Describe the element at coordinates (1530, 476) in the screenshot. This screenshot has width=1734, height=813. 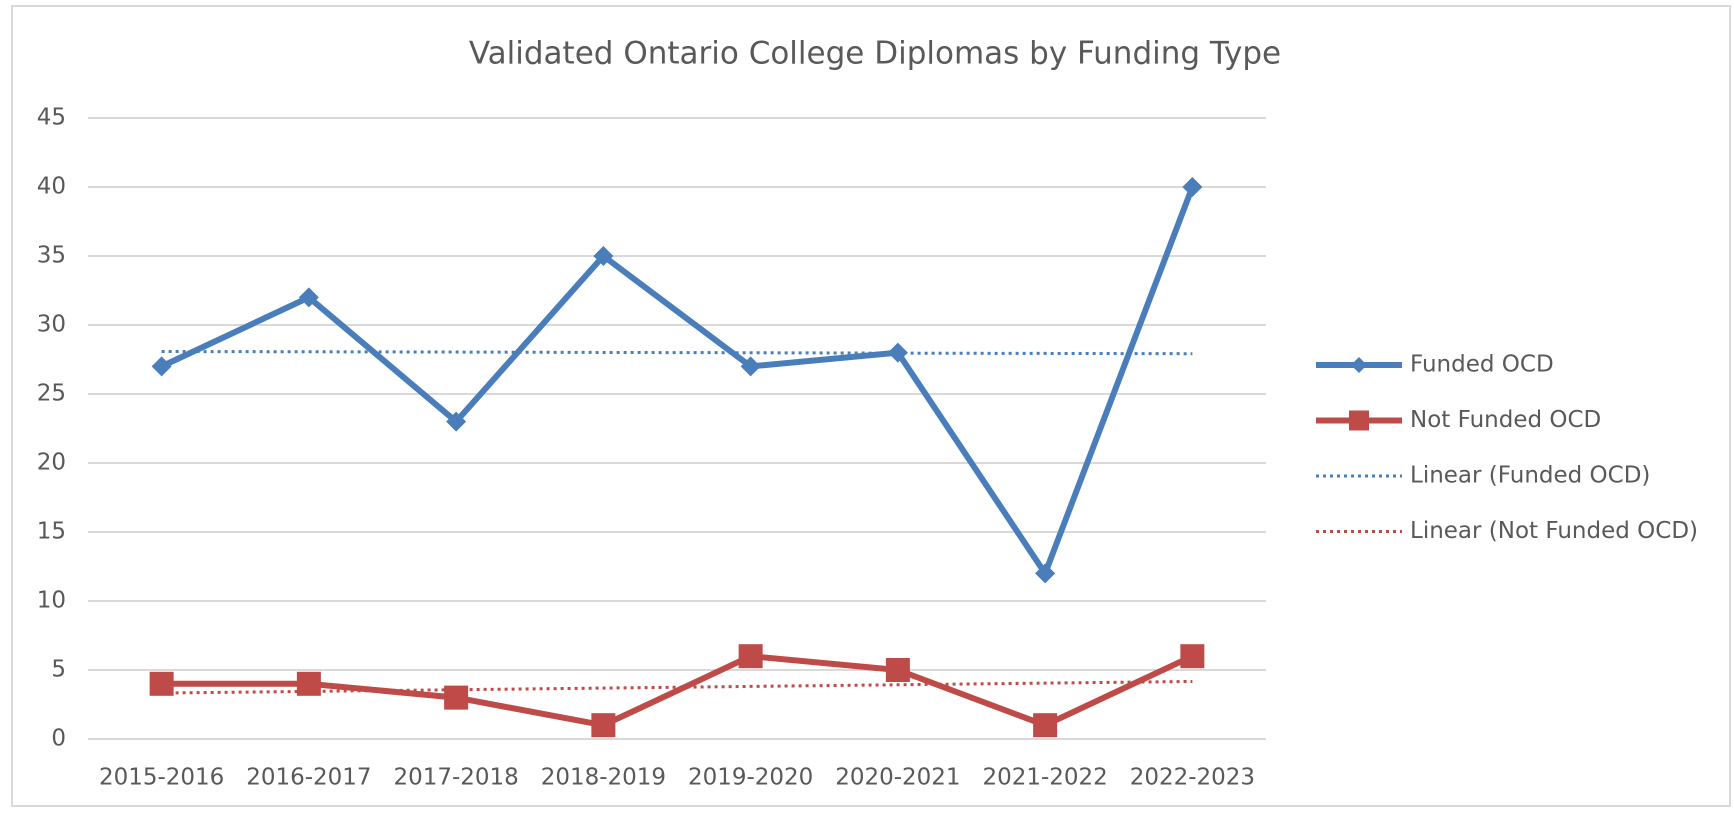
I see `legend-label: Linear (Funded OCD)` at that location.